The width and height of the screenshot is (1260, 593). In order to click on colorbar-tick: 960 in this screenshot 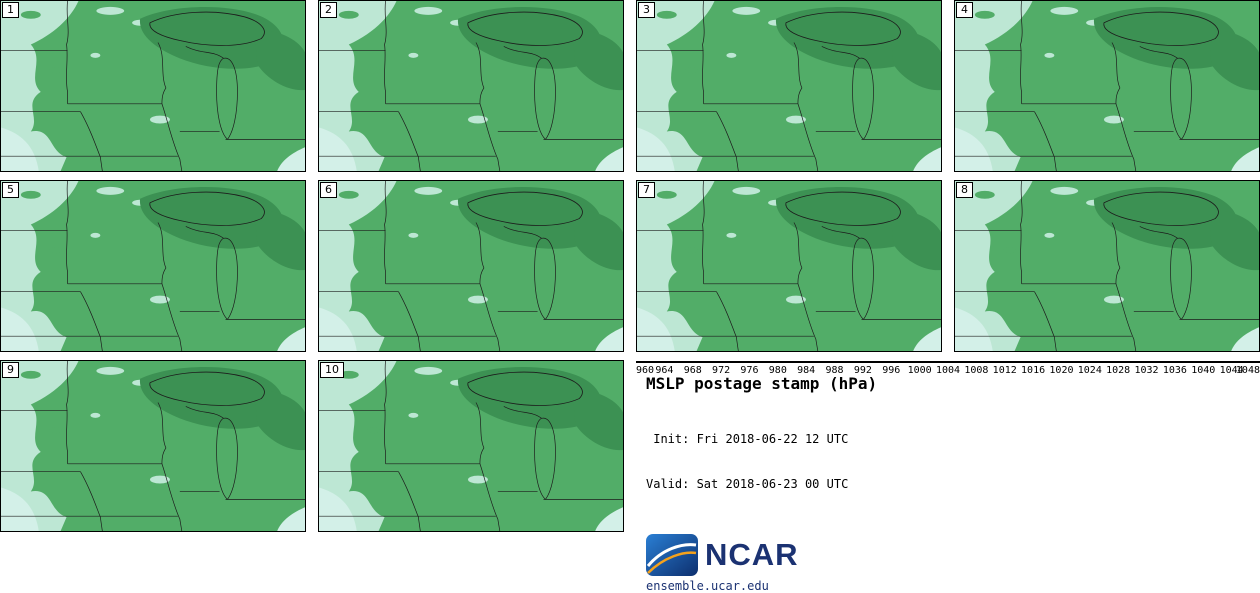, I will do `click(645, 370)`.